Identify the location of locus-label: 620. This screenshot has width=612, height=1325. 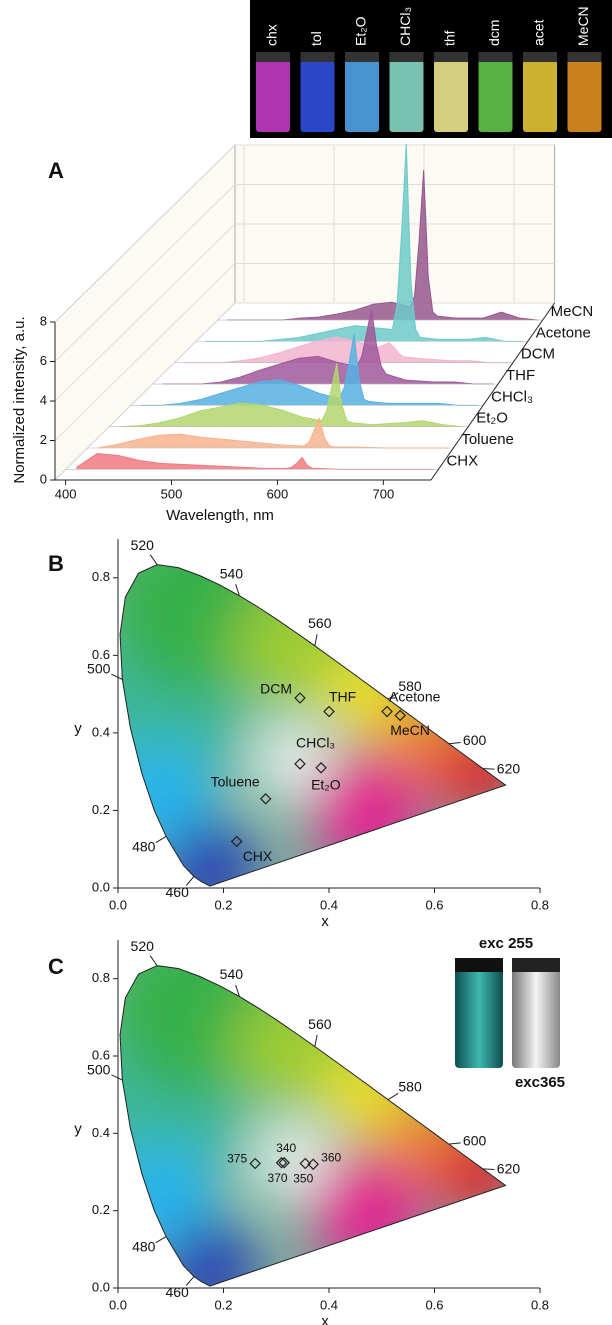
(509, 1169).